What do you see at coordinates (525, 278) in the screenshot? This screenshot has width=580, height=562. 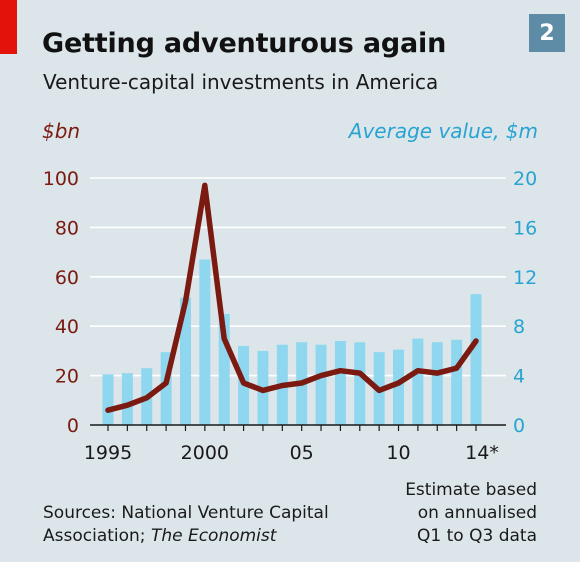 I see `right-tick-label: 12` at bounding box center [525, 278].